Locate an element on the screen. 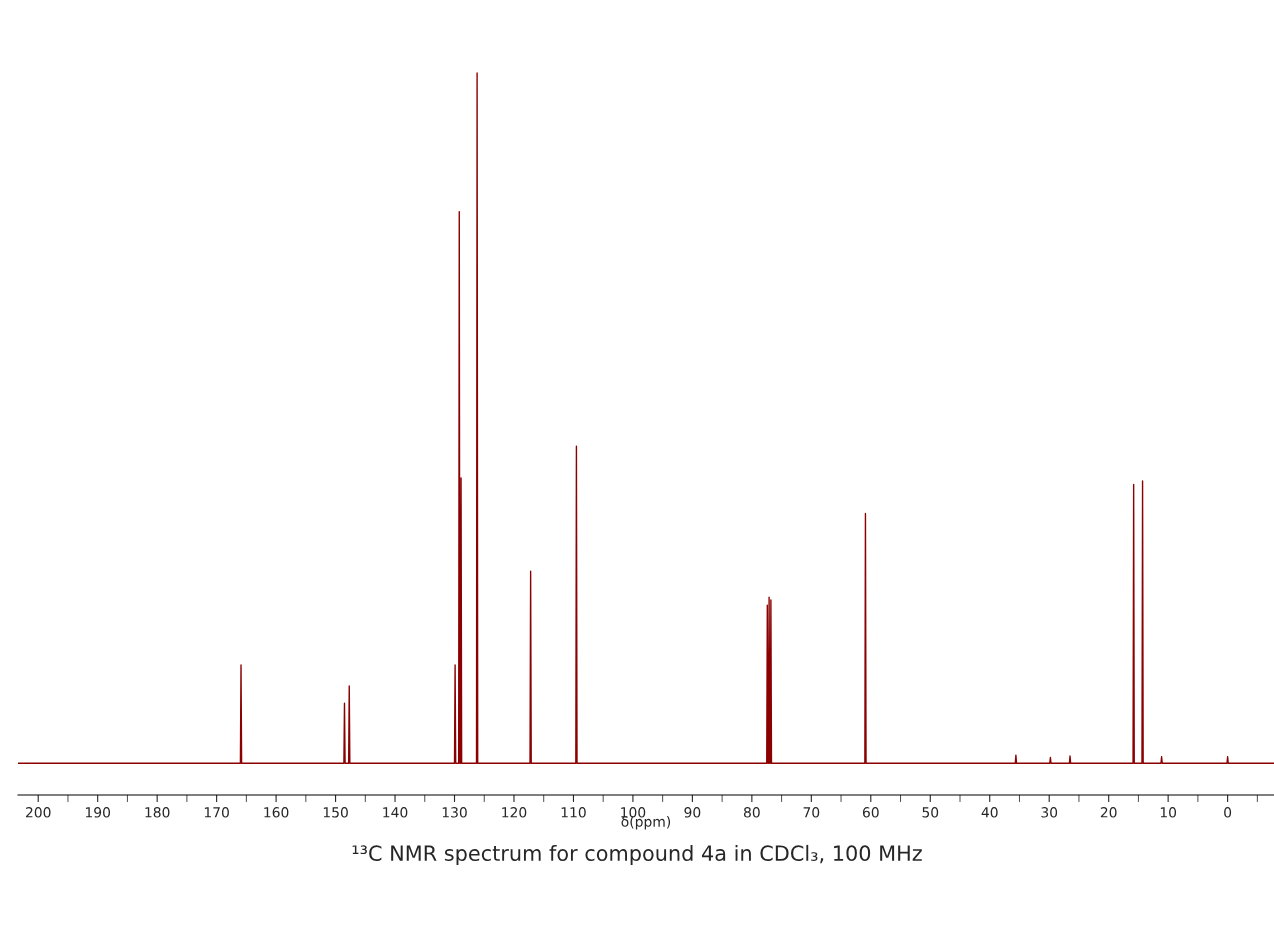  x-tick-label: 30 is located at coordinates (1049, 812).